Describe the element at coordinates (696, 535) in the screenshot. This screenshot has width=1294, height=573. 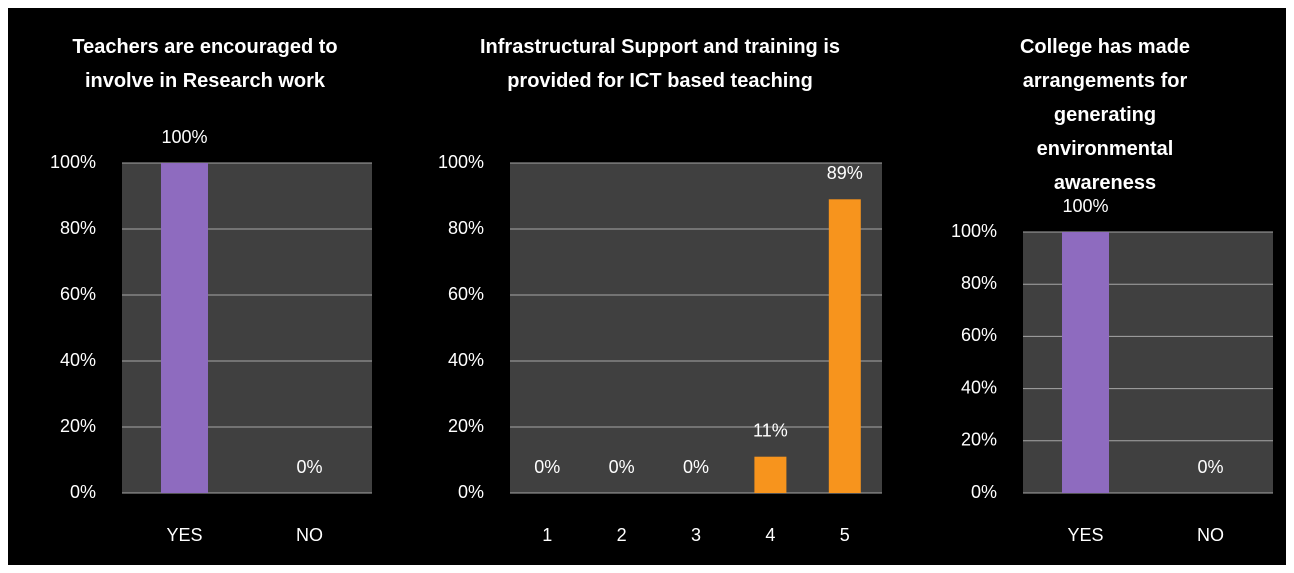
I see `x-tick-label: 3` at that location.